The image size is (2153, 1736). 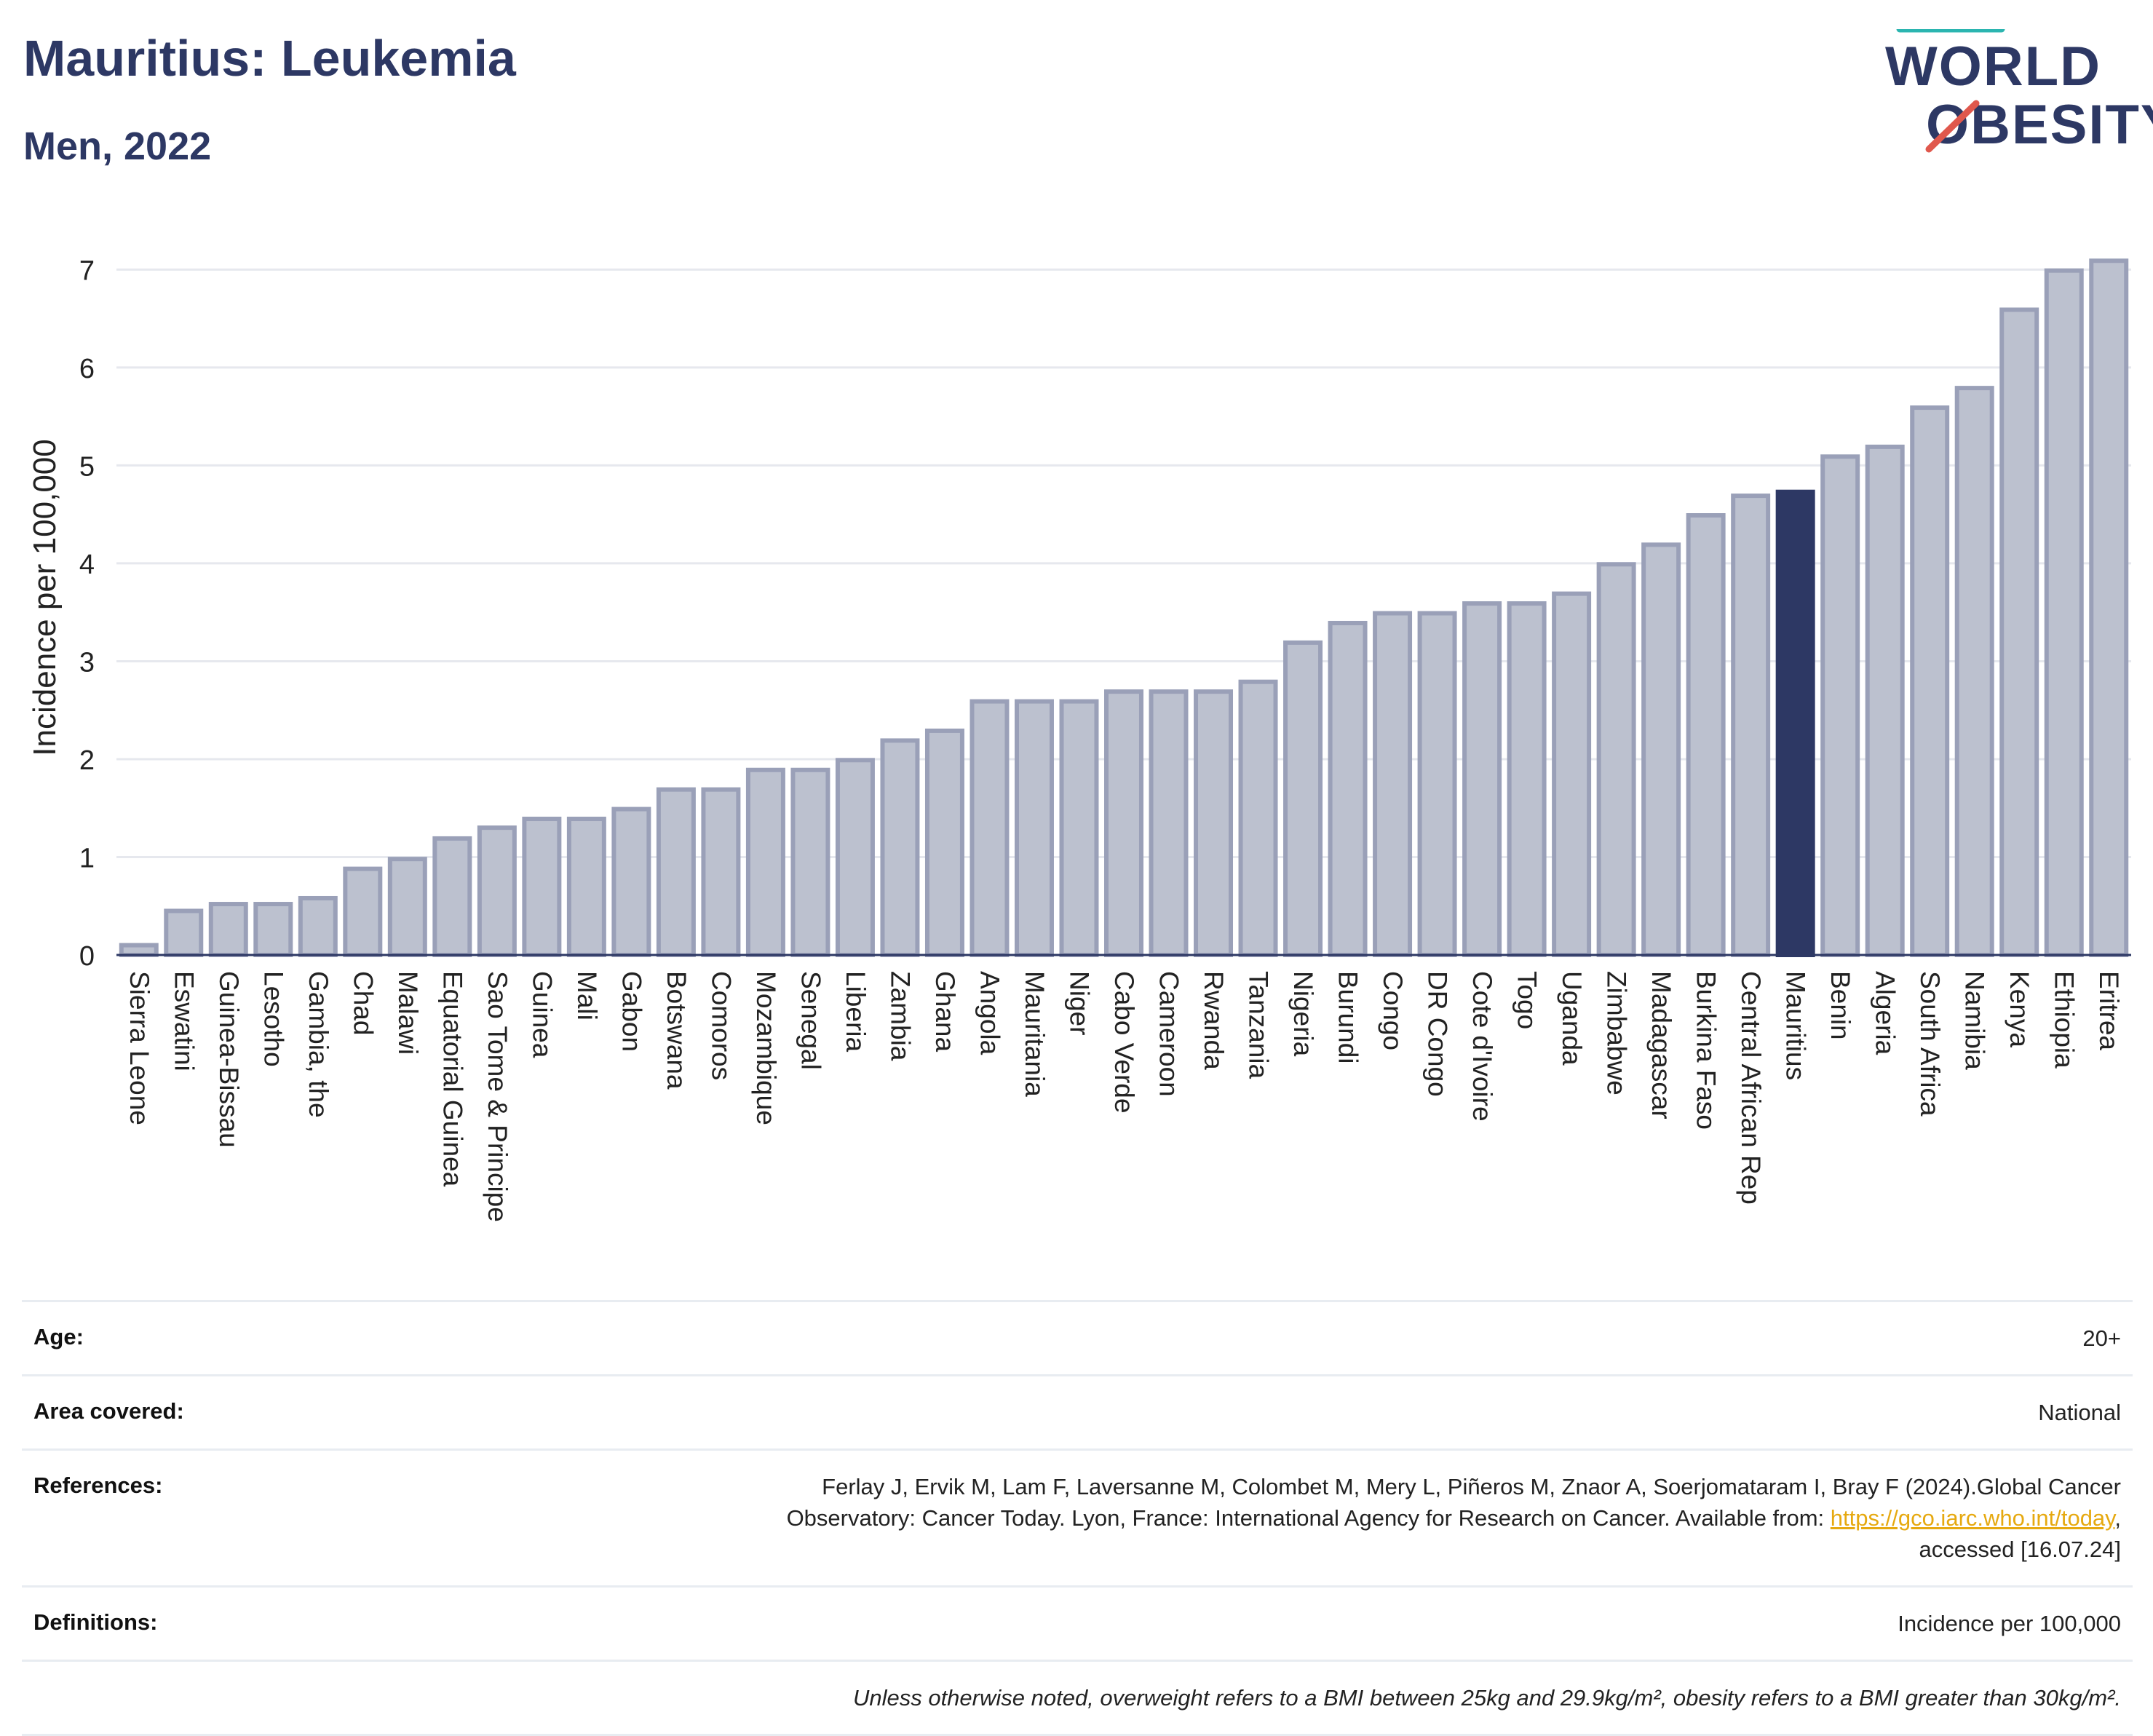 I want to click on x-tick-label: Gabon, so click(x=631, y=1011).